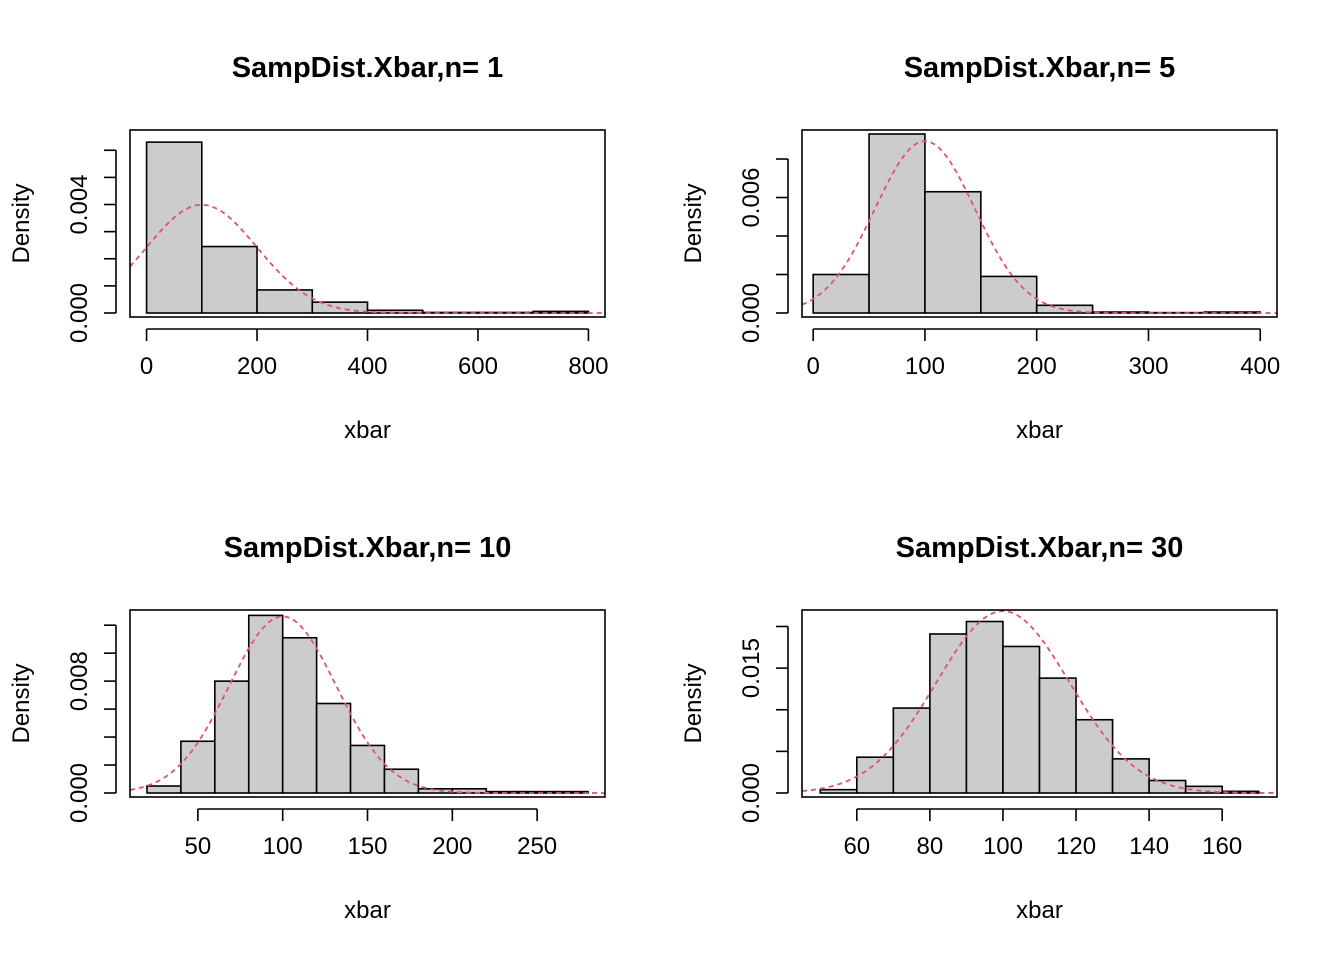  Describe the element at coordinates (1149, 846) in the screenshot. I see `x-tick-label: 140` at that location.